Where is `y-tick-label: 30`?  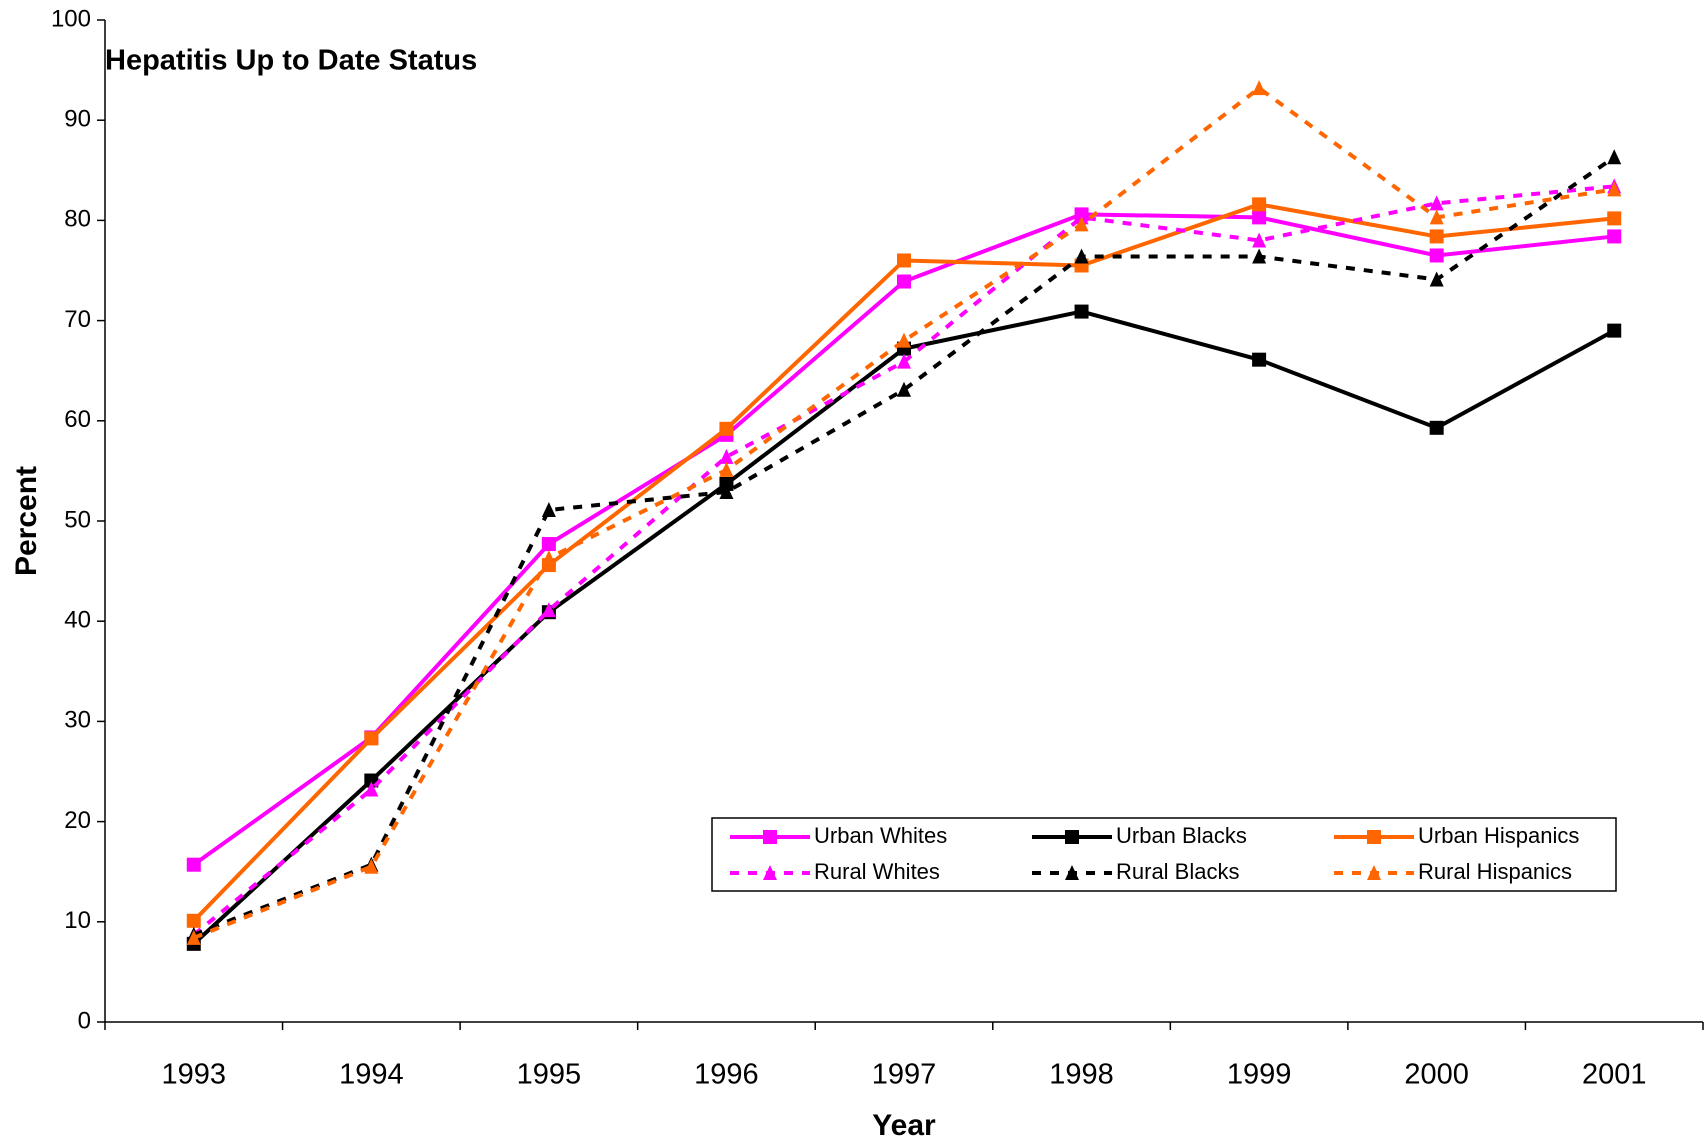 y-tick-label: 30 is located at coordinates (77, 720).